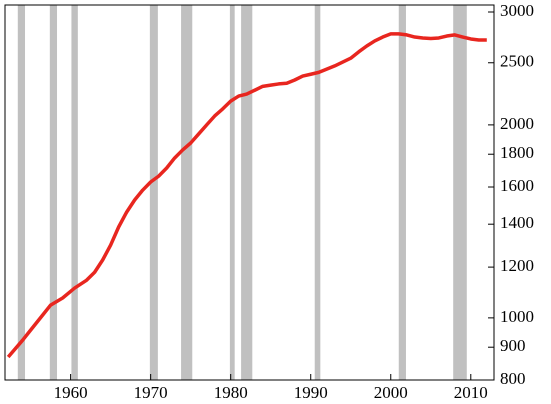  I want to click on x-tick-label: 2000, so click(391, 392).